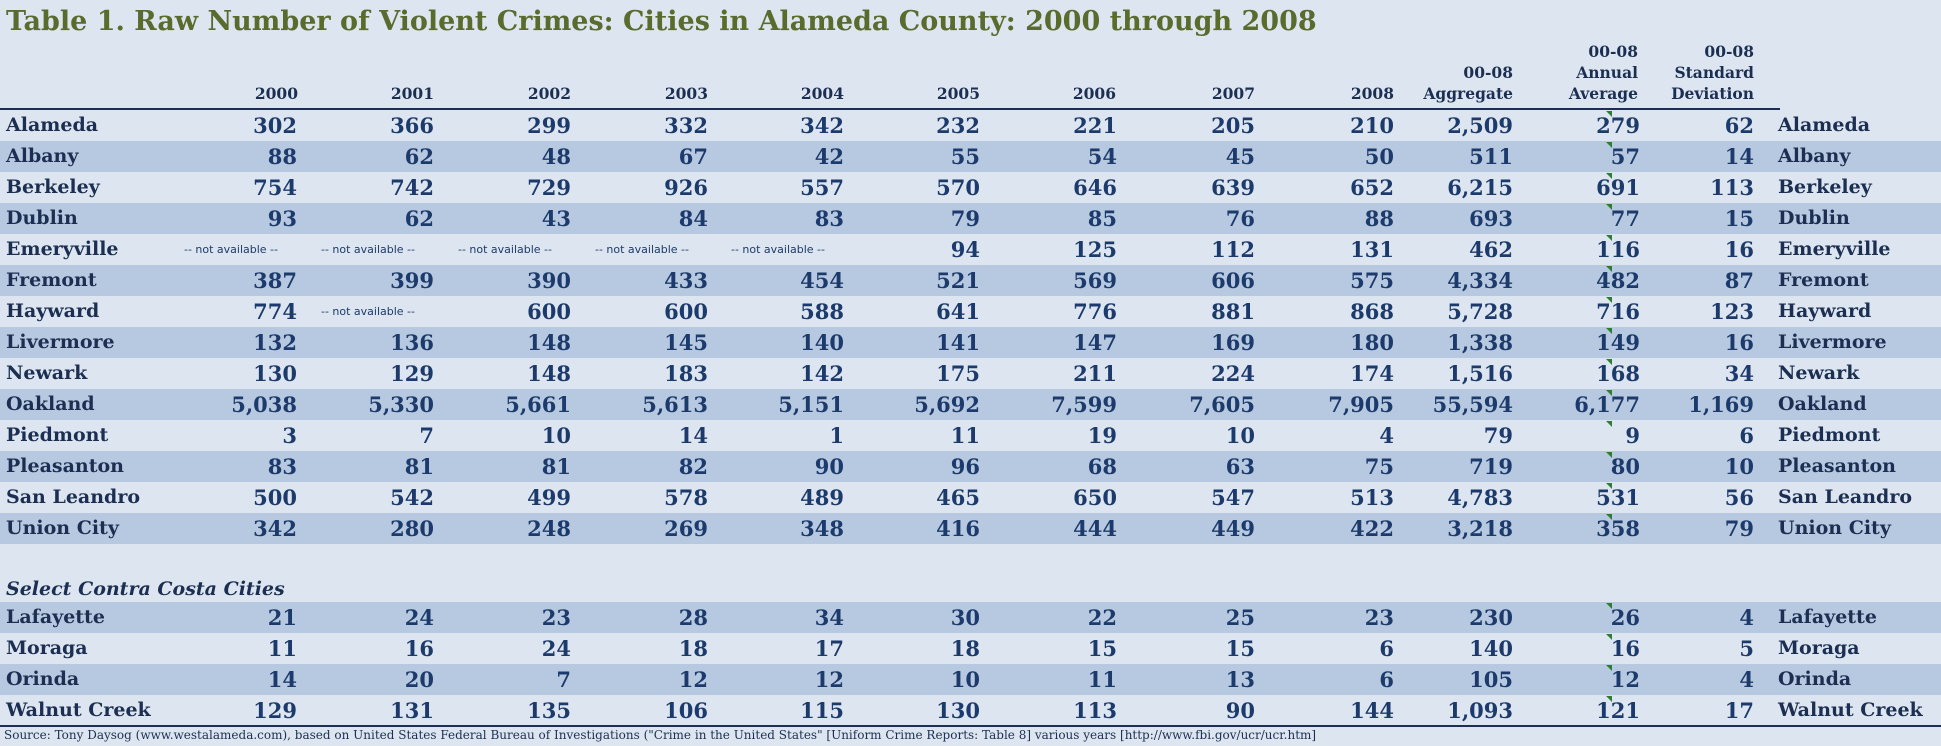  I want to click on cell-2003: 12, so click(693, 679).